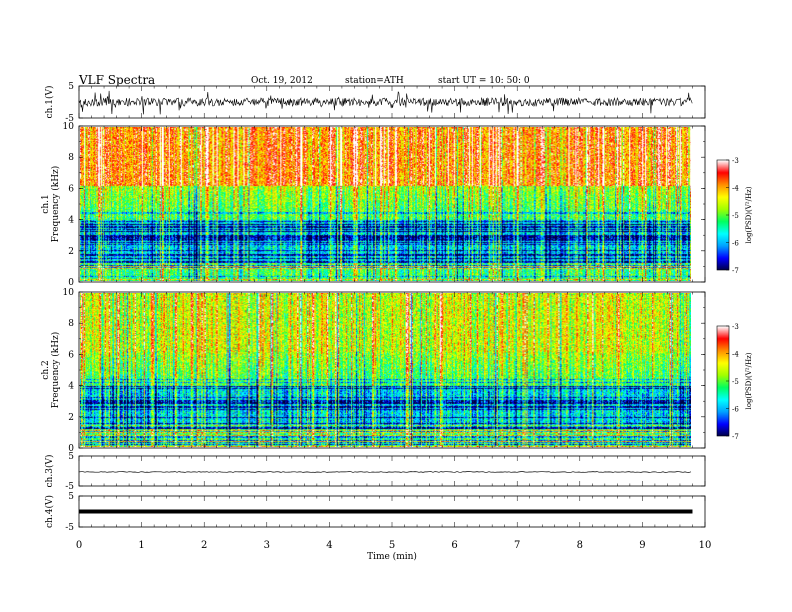  Describe the element at coordinates (79, 545) in the screenshot. I see `x-tick-label: 0` at that location.